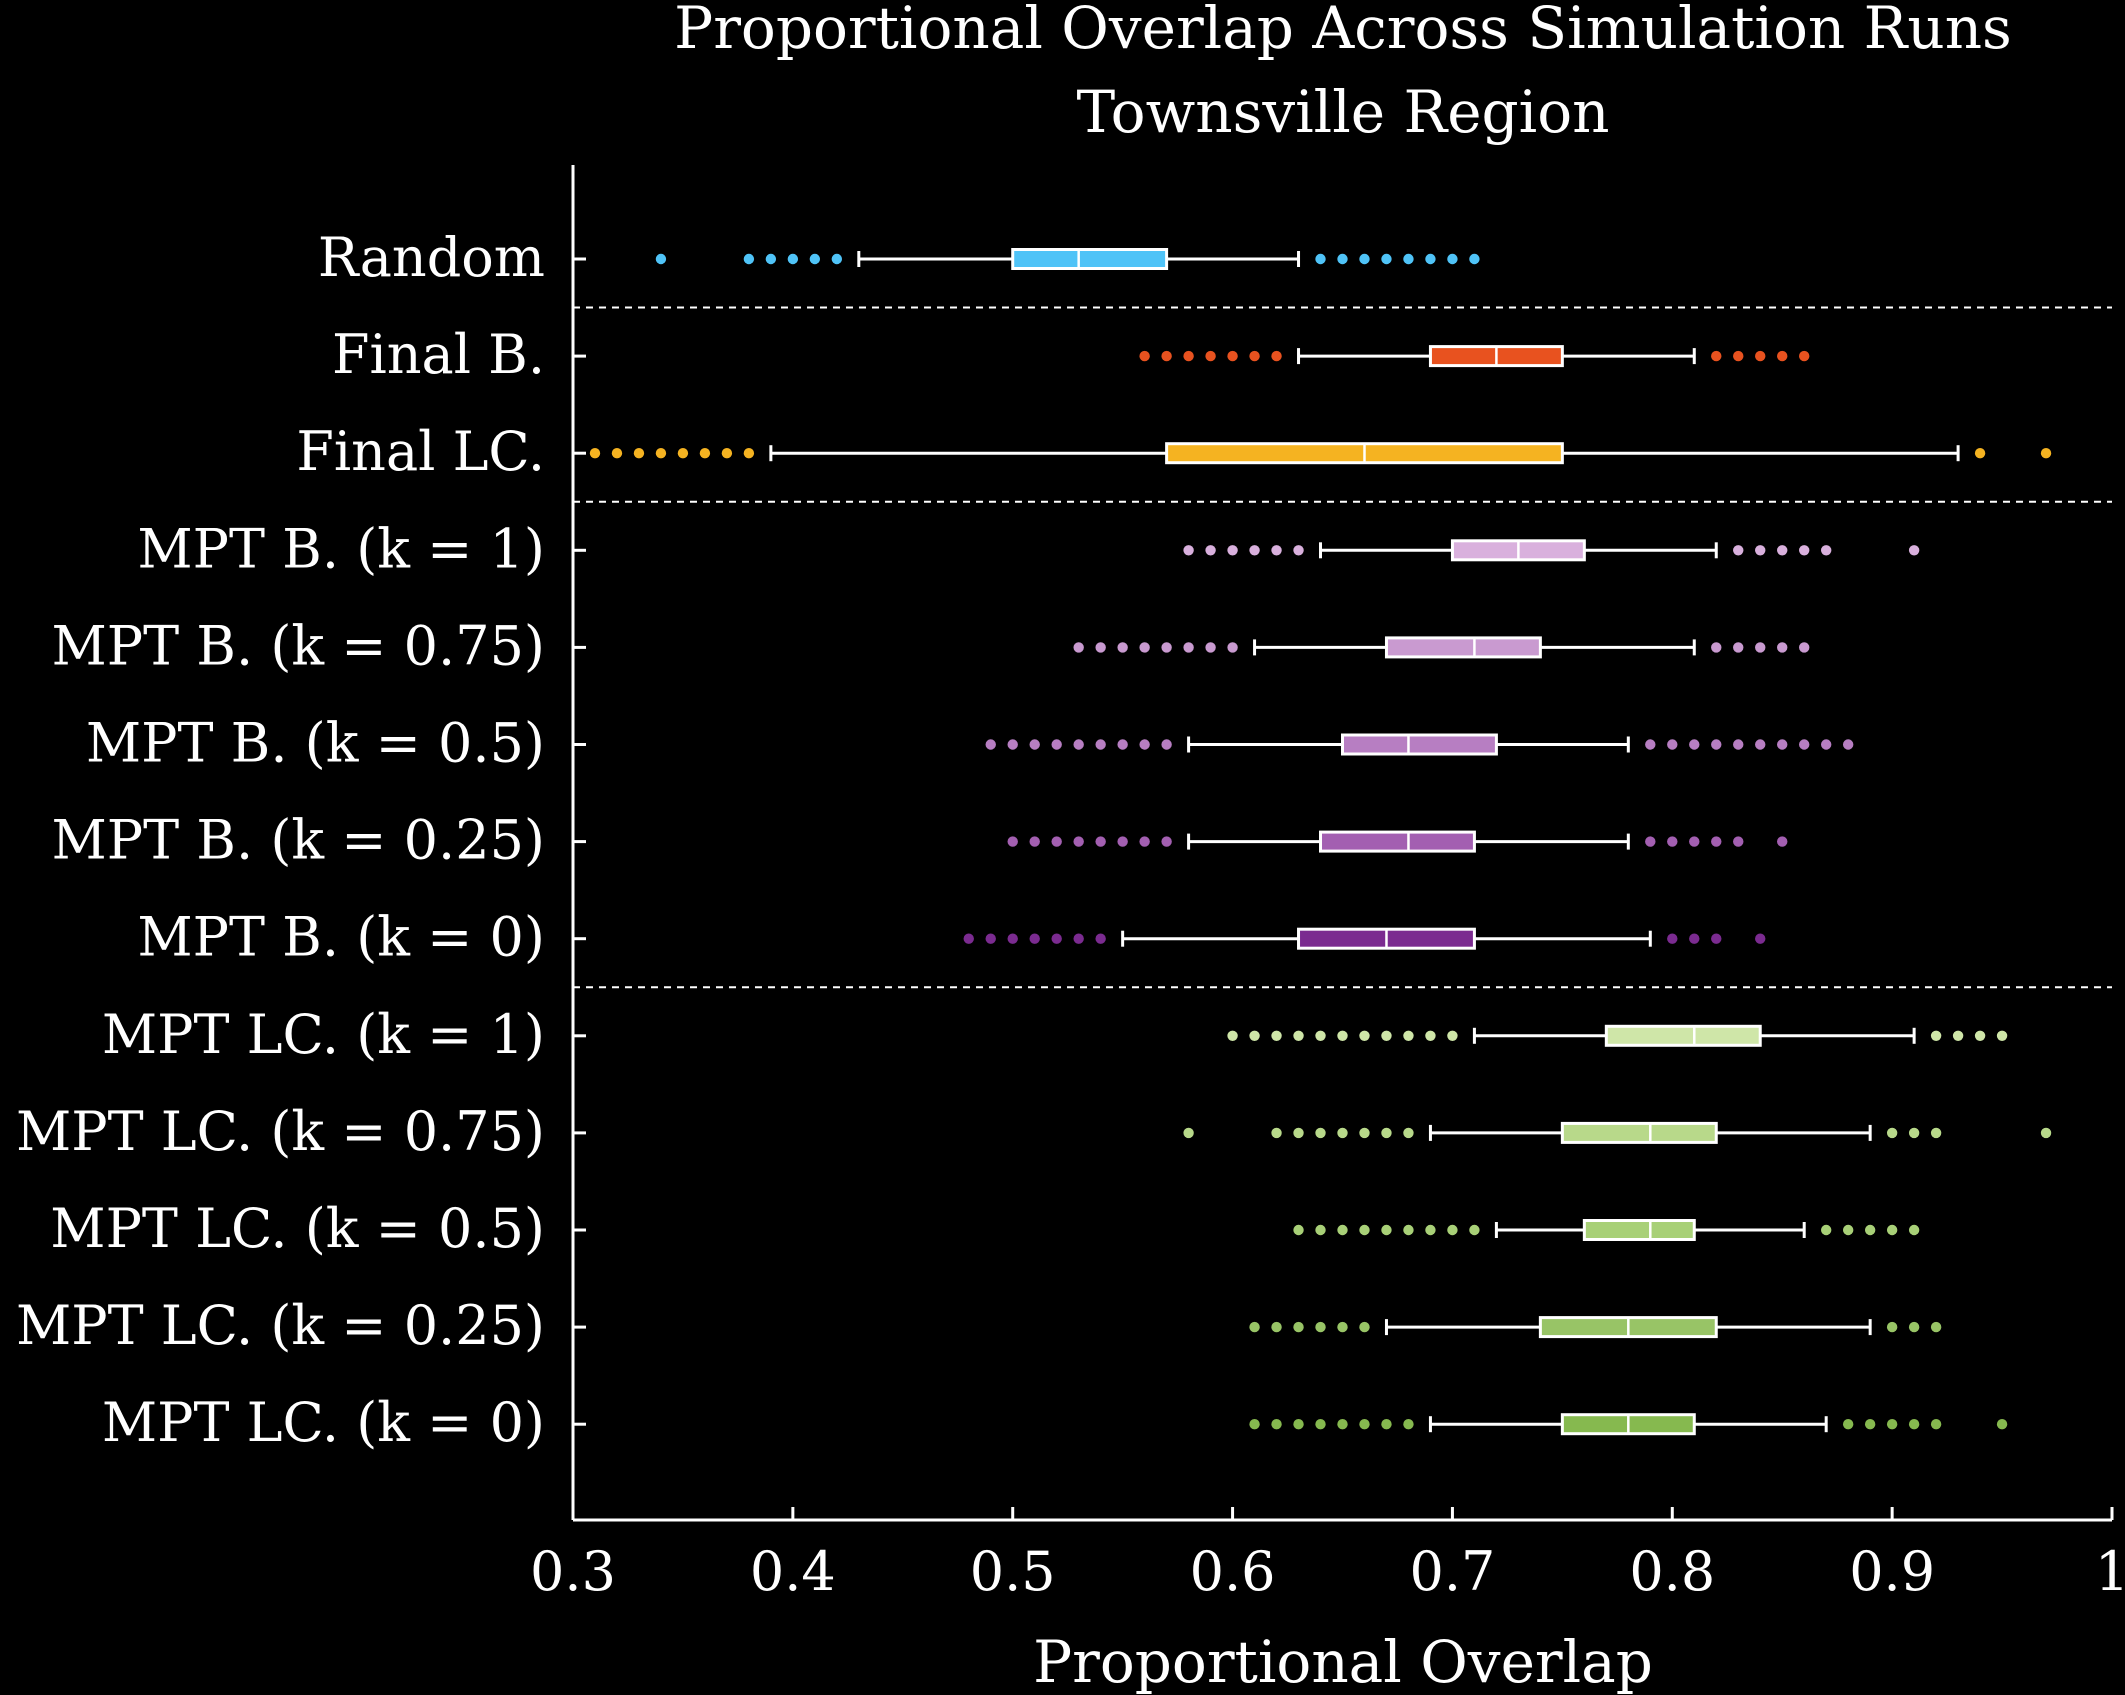  Describe the element at coordinates (793, 1571) in the screenshot. I see `x-tick-label: 0.4` at that location.